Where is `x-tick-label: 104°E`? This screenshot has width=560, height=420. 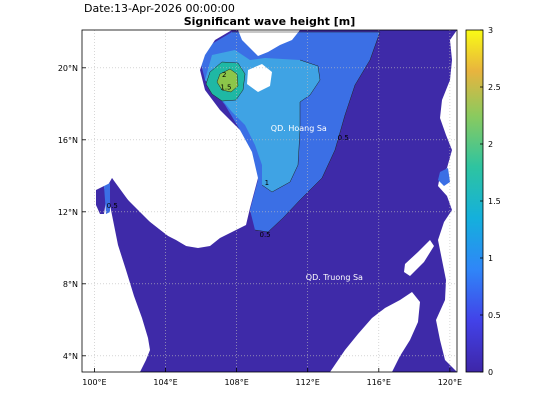 x-tick-label: 104°E is located at coordinates (165, 382).